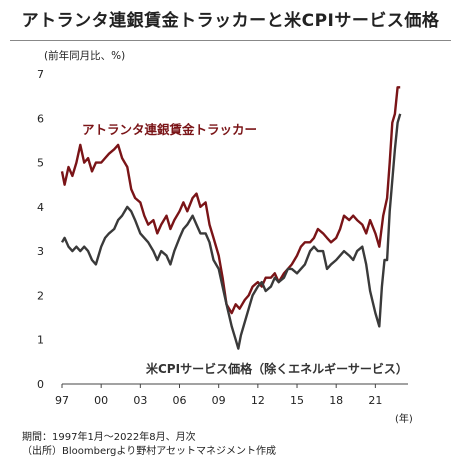 The width and height of the screenshot is (461, 464). I want to click on y-tick-label: 6, so click(40, 118).